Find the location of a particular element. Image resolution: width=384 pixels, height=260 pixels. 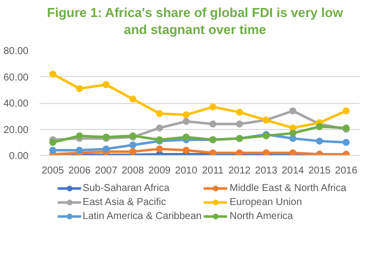

x-tick-label: 2010 is located at coordinates (186, 171).